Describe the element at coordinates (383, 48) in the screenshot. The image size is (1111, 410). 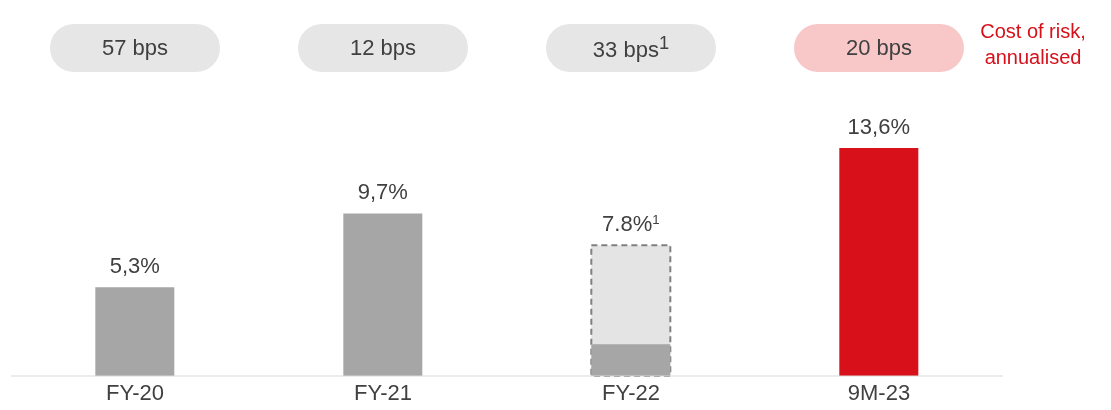
I see `text: 12 bps` at that location.